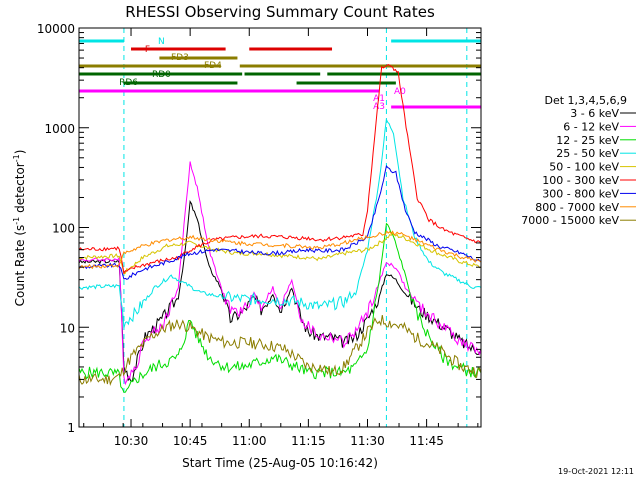 Image resolution: width=640 pixels, height=480 pixels. I want to click on y-tick-label: 1000, so click(59, 129).